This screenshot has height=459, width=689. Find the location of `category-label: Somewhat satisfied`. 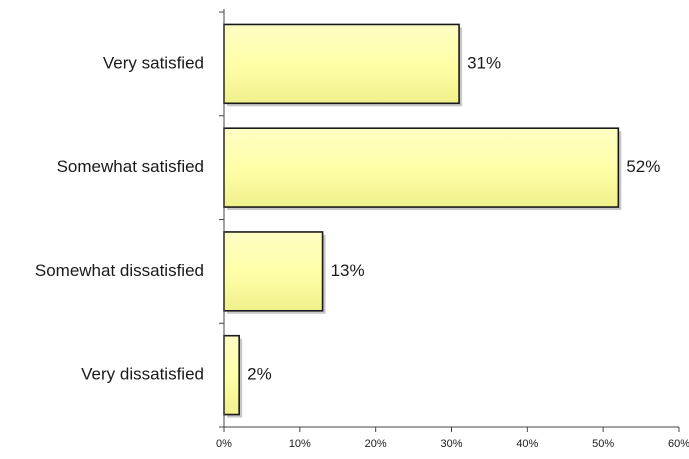

category-label: Somewhat satisfied is located at coordinates (130, 166).